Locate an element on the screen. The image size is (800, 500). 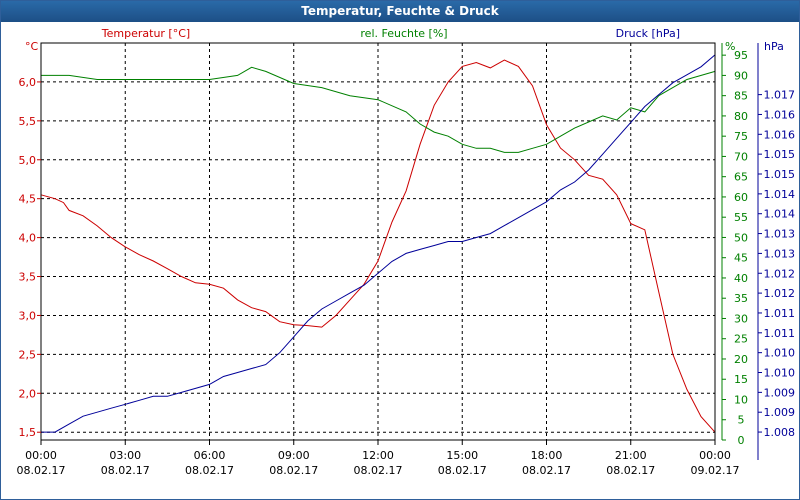
temperature-tick-label: 3,5 is located at coordinates (28, 277).